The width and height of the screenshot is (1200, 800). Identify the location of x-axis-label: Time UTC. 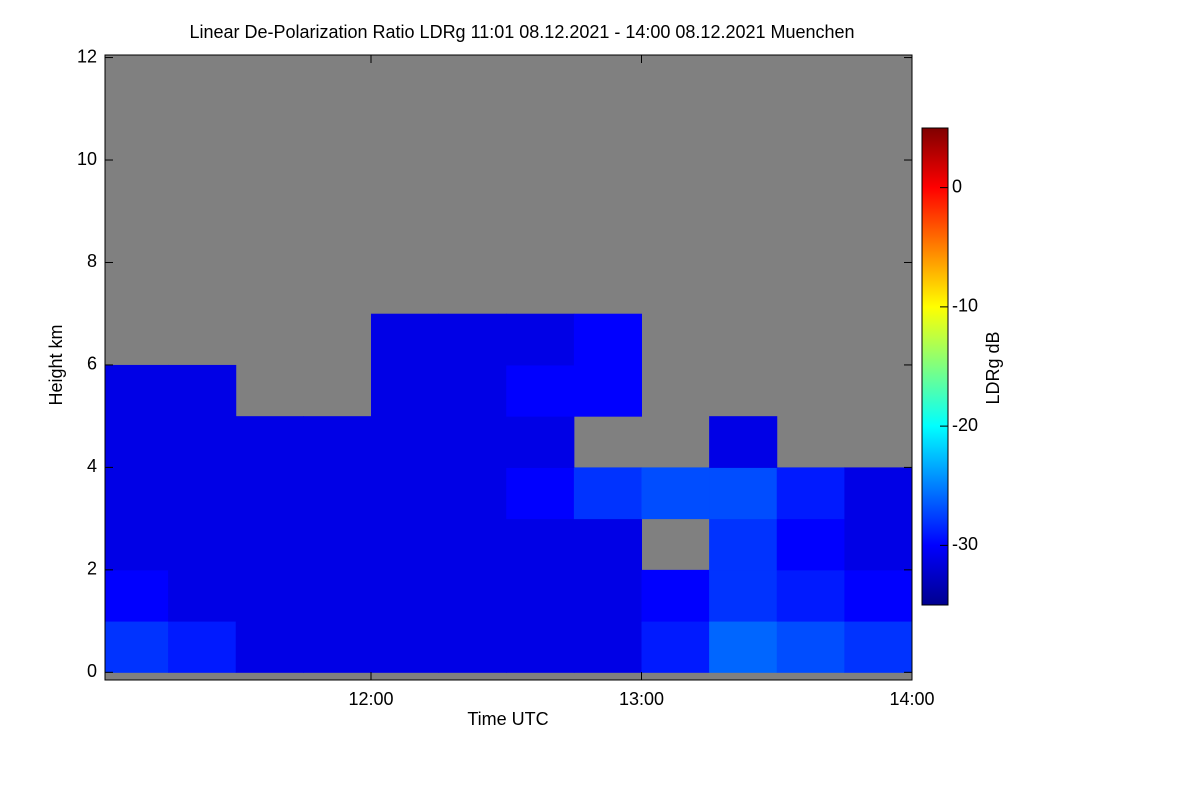
(507, 719).